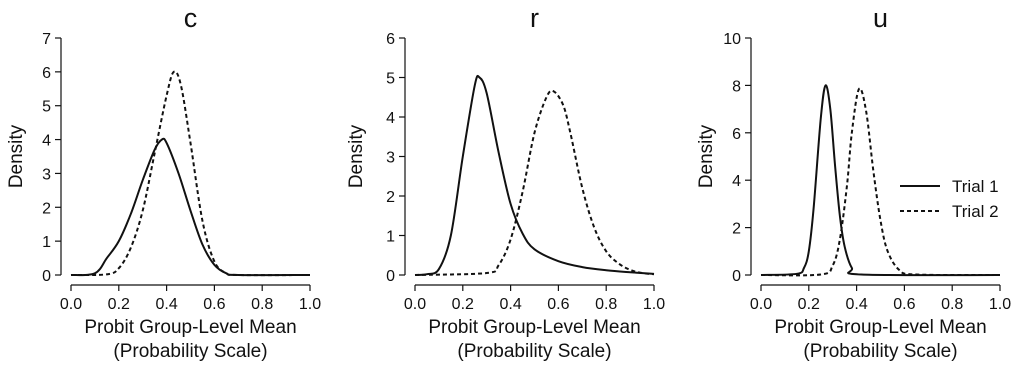  What do you see at coordinates (732, 39) in the screenshot?
I see `y-tick-label: 10` at bounding box center [732, 39].